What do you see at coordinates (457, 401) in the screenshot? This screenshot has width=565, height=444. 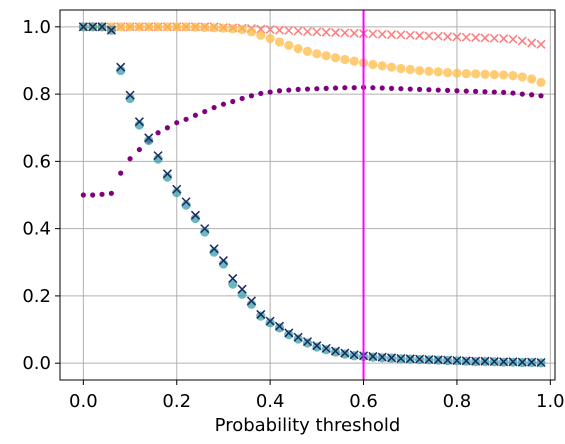 I see `x-tick-label: 0.8` at bounding box center [457, 401].